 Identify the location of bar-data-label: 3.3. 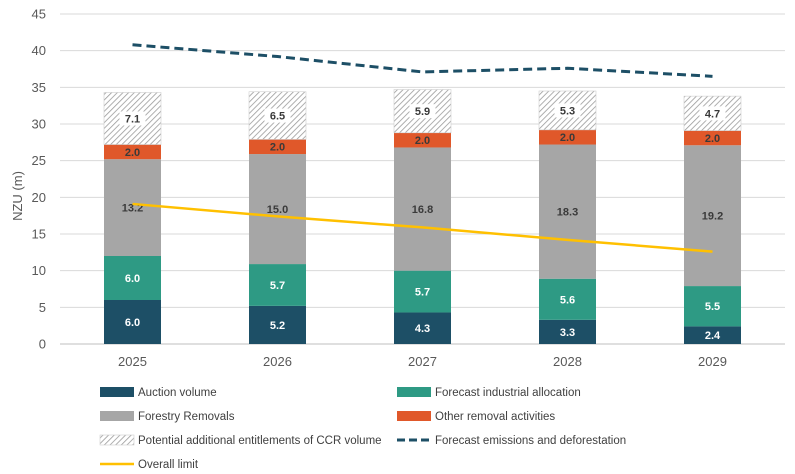
(567, 333).